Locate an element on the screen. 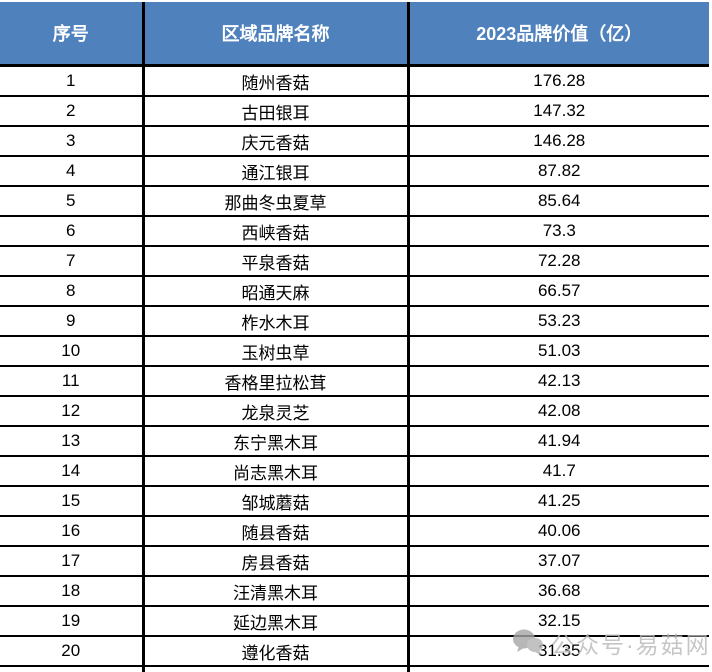  col-header-rank: 序号 is located at coordinates (71, 34).